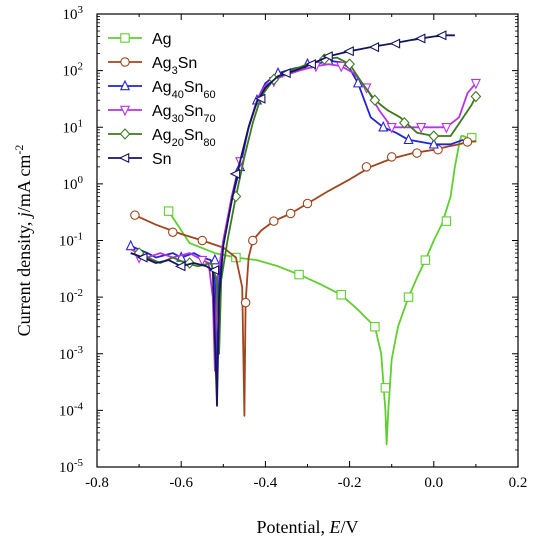  I want to click on y-axis-label: Current density, j/mA cm-2, so click(23, 241).